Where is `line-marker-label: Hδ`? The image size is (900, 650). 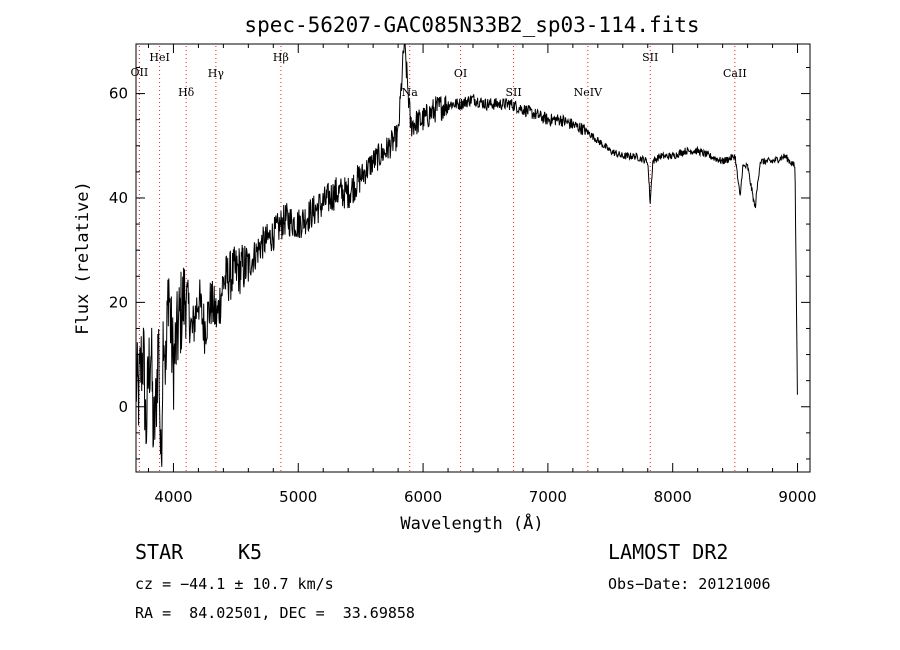 line-marker-label: Hδ is located at coordinates (186, 92).